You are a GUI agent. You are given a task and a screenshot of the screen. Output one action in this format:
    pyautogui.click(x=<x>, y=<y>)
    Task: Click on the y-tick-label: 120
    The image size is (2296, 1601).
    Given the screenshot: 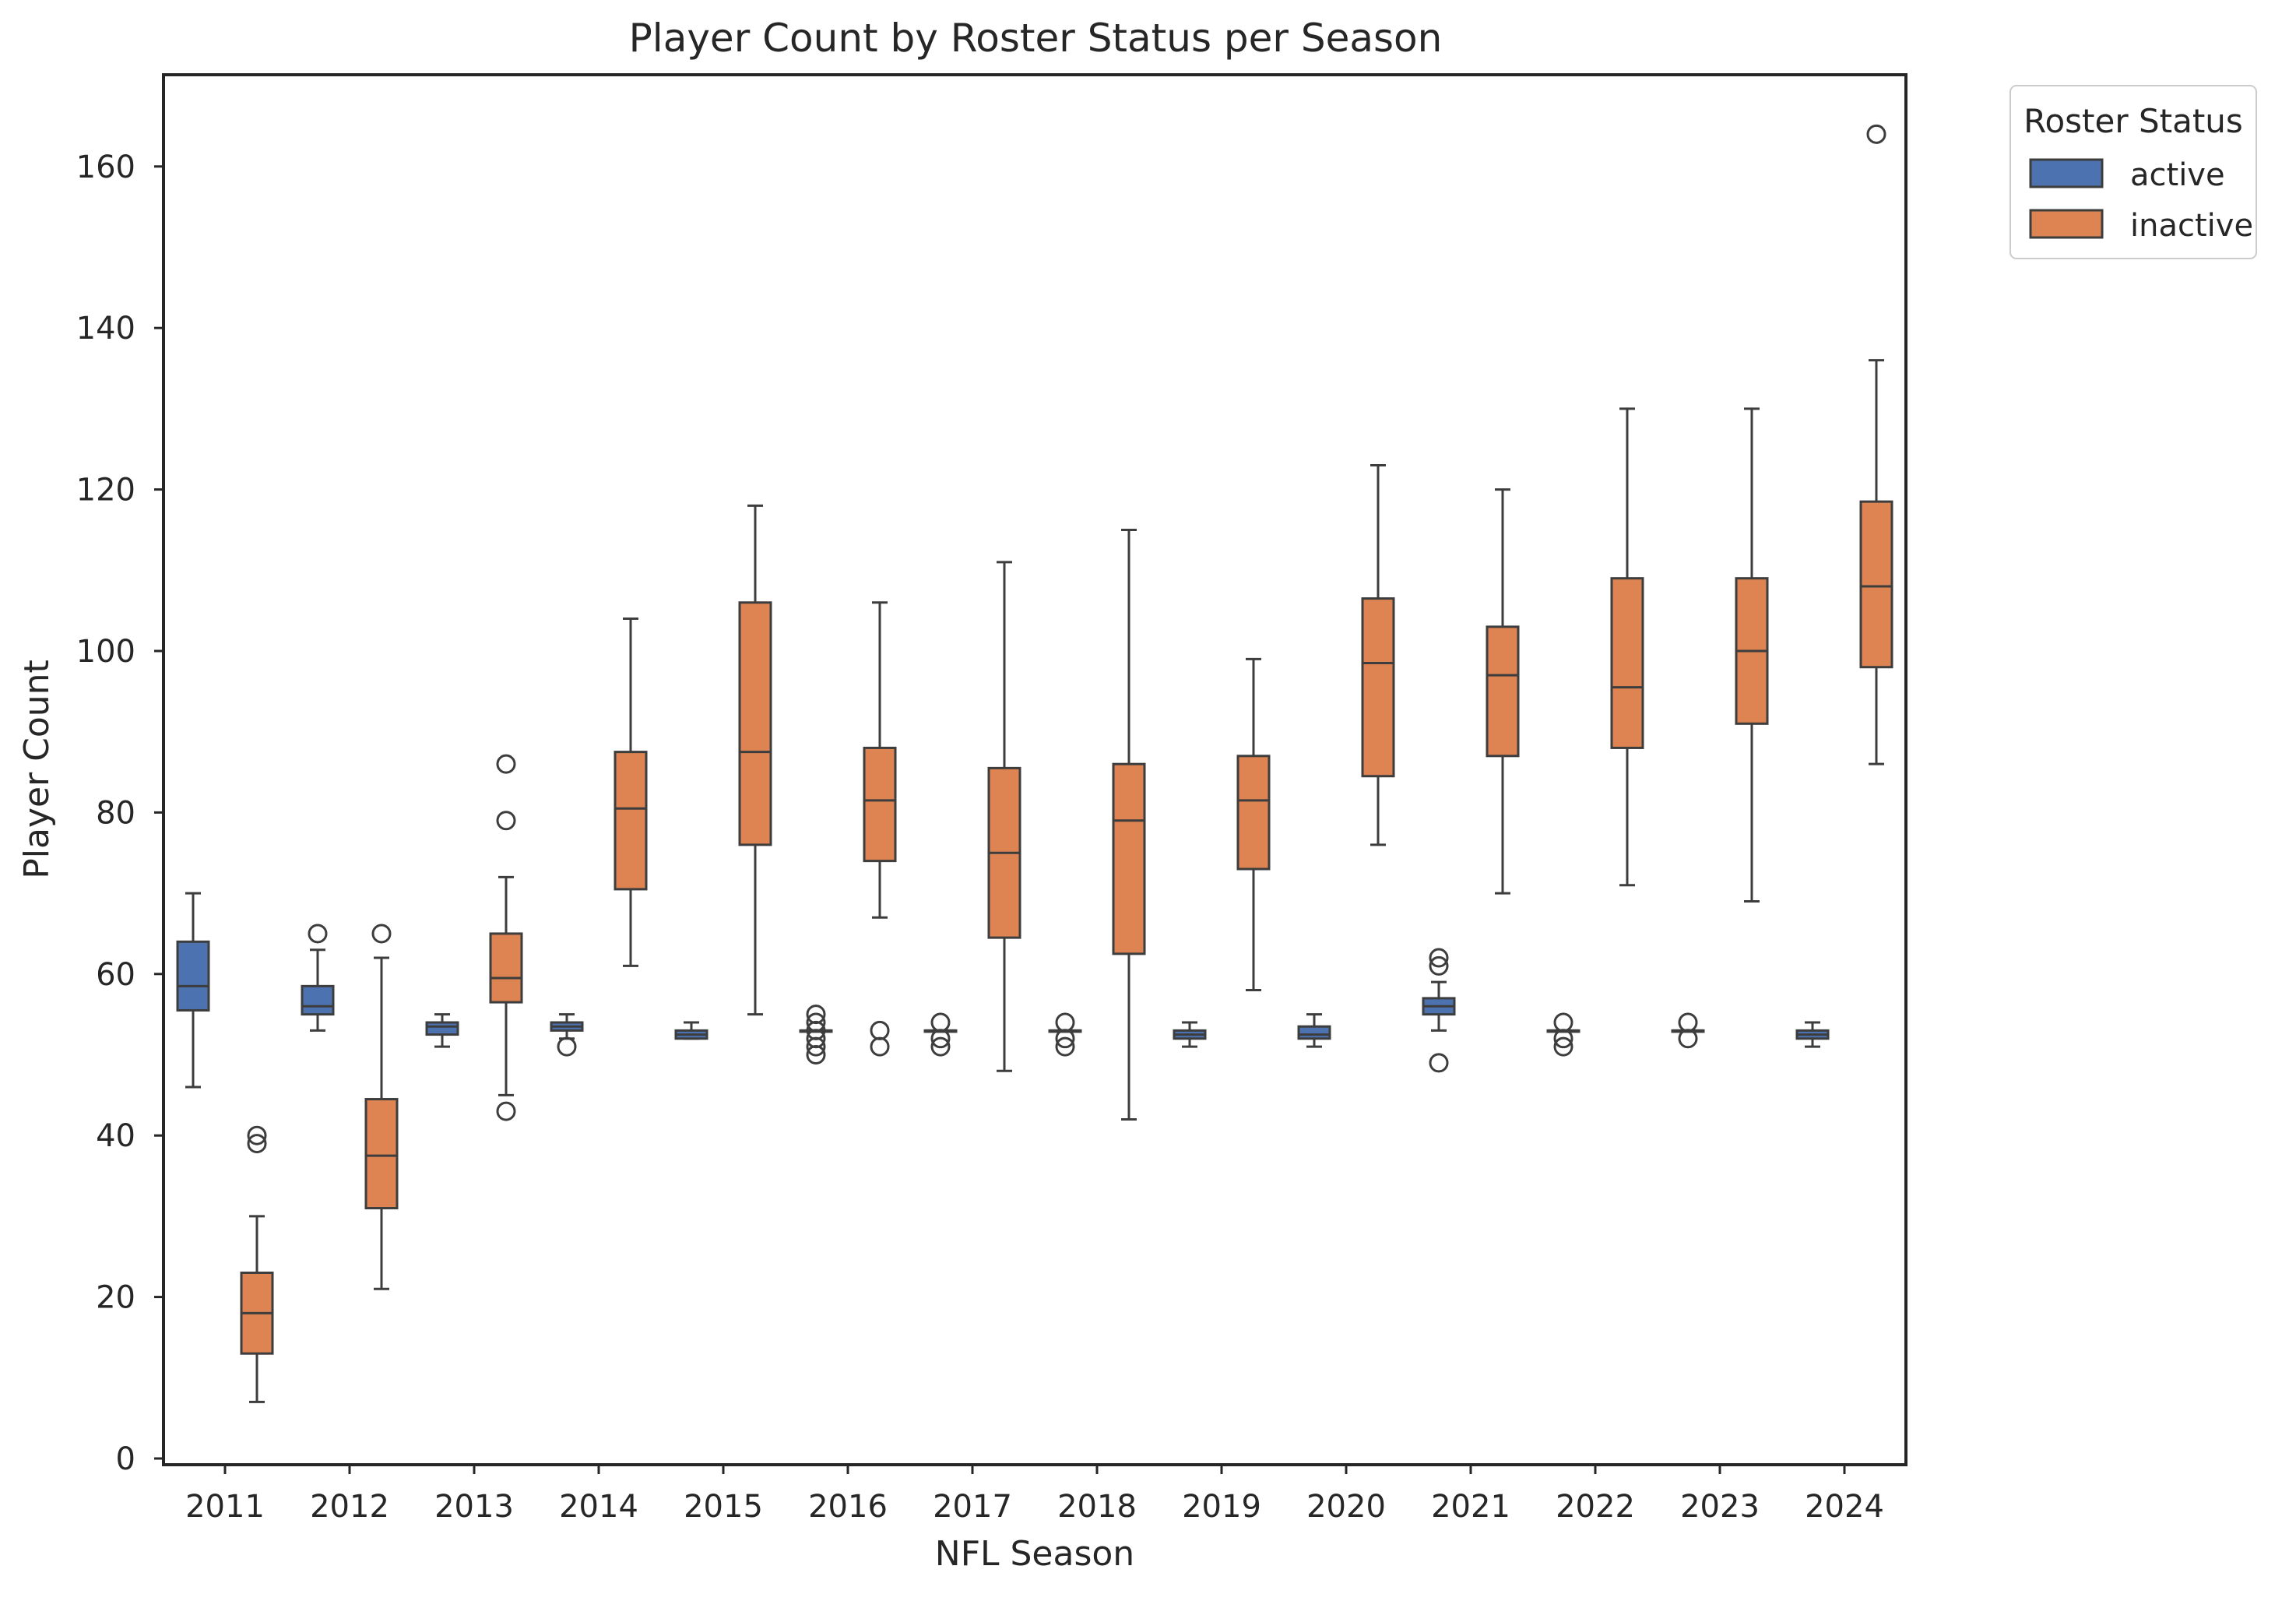 What is the action you would take?
    pyautogui.click(x=106, y=490)
    